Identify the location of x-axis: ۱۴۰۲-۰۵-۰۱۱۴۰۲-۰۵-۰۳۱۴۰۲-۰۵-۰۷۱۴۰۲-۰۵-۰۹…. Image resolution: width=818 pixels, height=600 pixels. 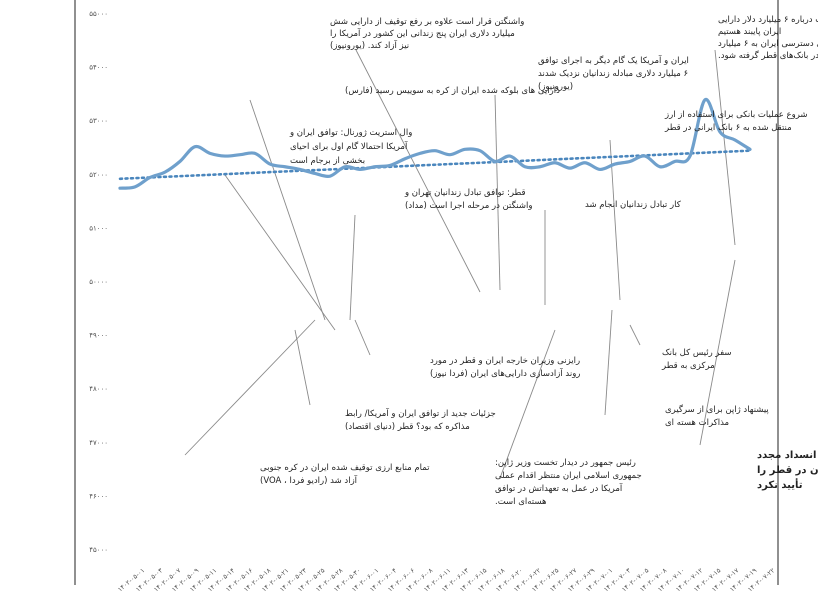
(446, 579).